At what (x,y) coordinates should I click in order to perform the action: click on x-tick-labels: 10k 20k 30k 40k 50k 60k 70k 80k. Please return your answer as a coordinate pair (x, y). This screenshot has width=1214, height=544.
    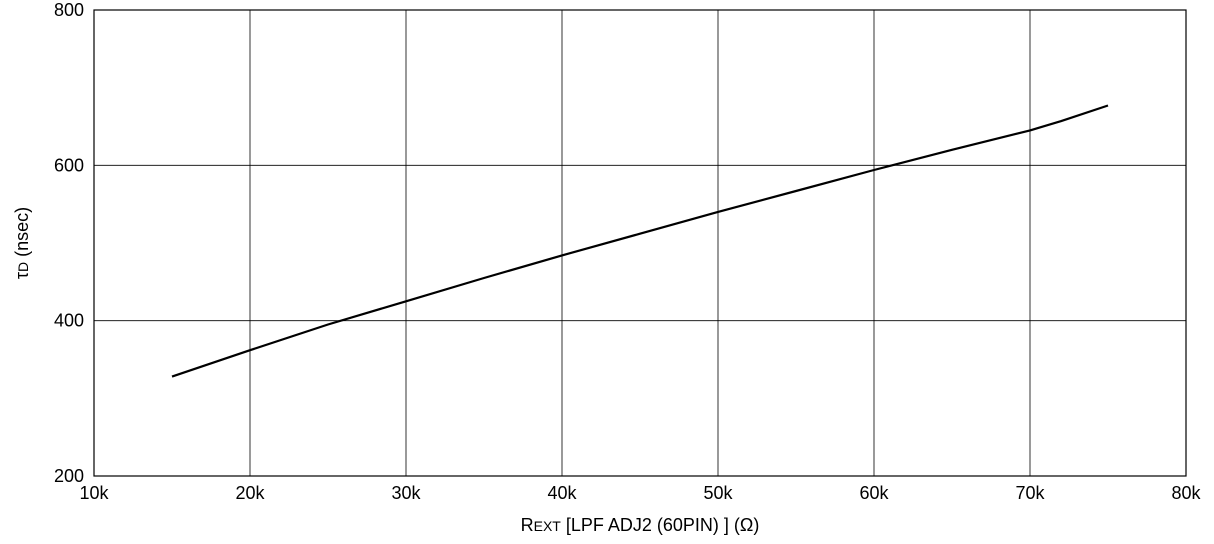
    Looking at the image, I should click on (640, 493).